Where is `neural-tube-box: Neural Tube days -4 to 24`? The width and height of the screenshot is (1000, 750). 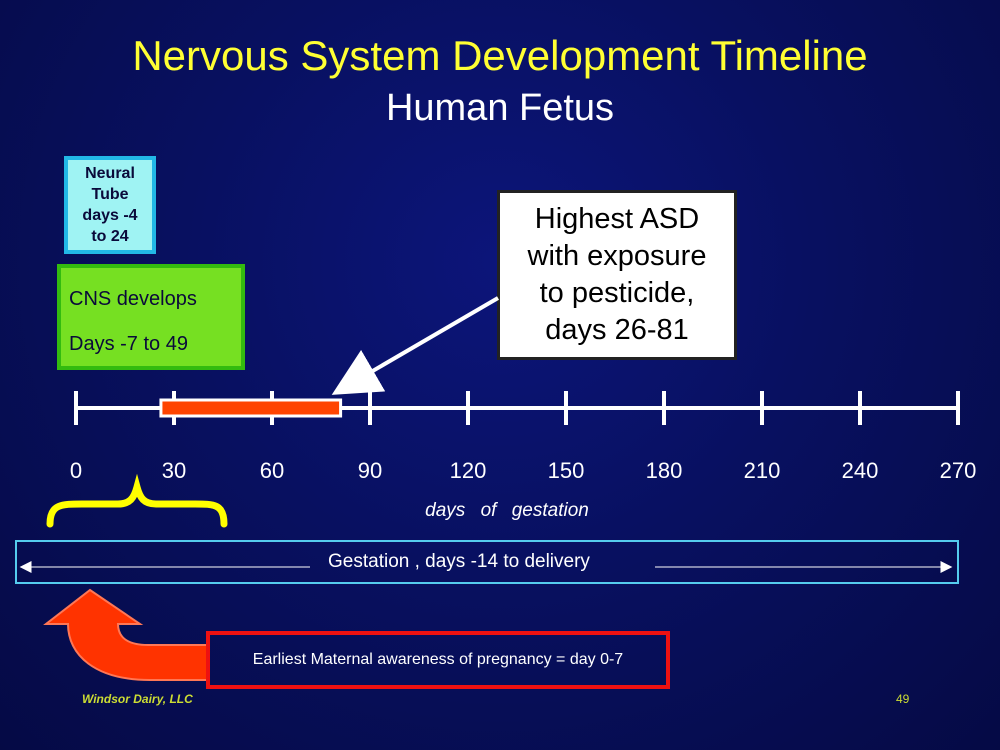
neural-tube-box: Neural Tube days -4 to 24 is located at coordinates (110, 205).